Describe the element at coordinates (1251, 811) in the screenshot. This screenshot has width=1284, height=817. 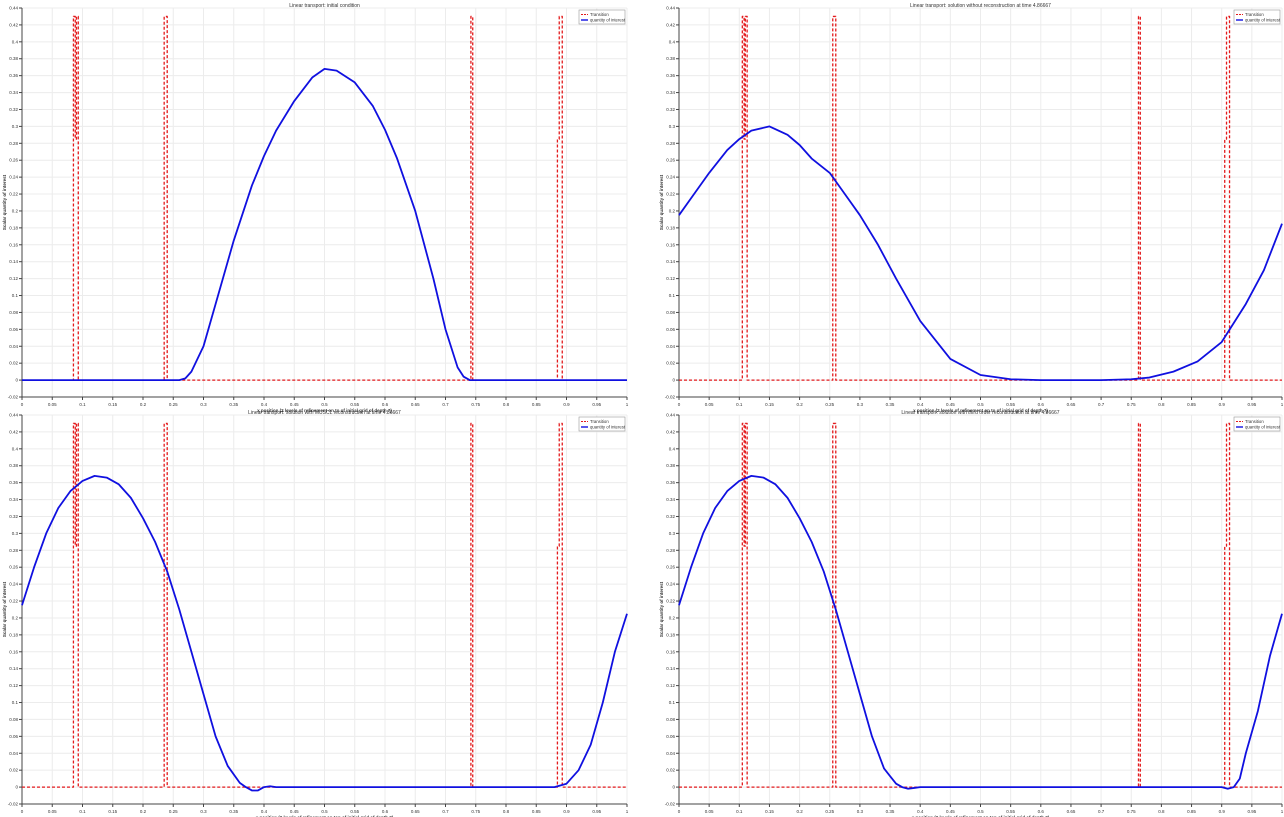
I see `x-tick-label: 0.95` at that location.